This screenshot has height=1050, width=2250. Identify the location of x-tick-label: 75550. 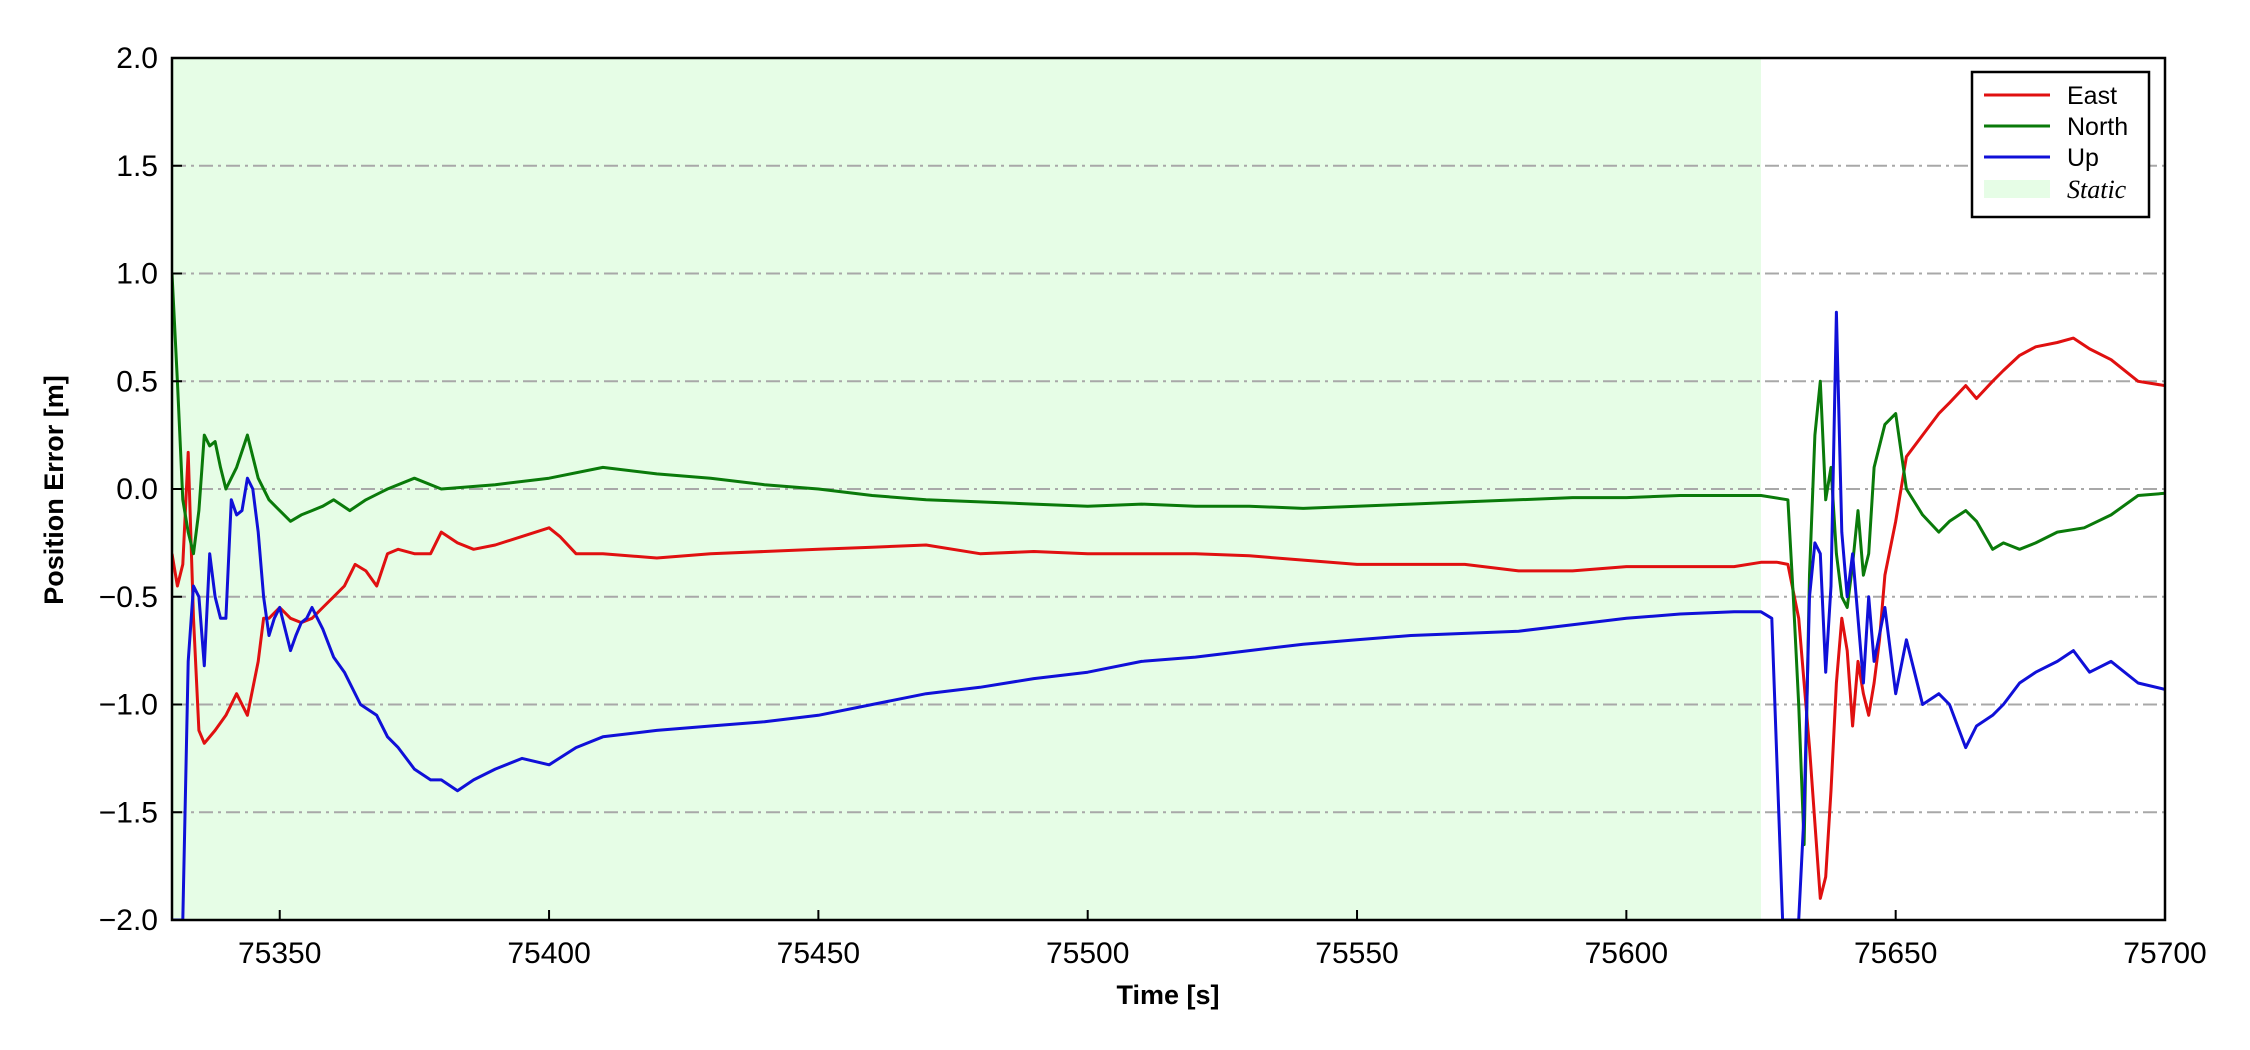
(1356, 953).